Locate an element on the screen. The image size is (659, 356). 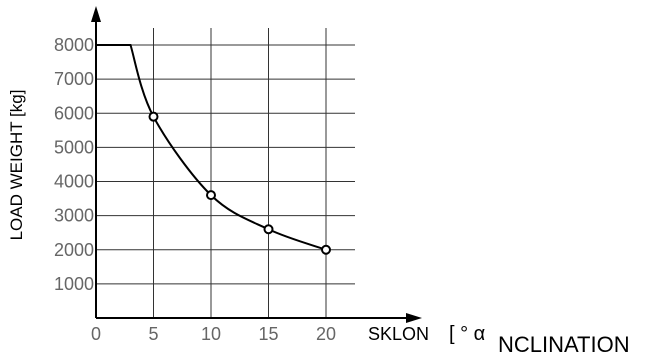
data-markers is located at coordinates (239, 183).